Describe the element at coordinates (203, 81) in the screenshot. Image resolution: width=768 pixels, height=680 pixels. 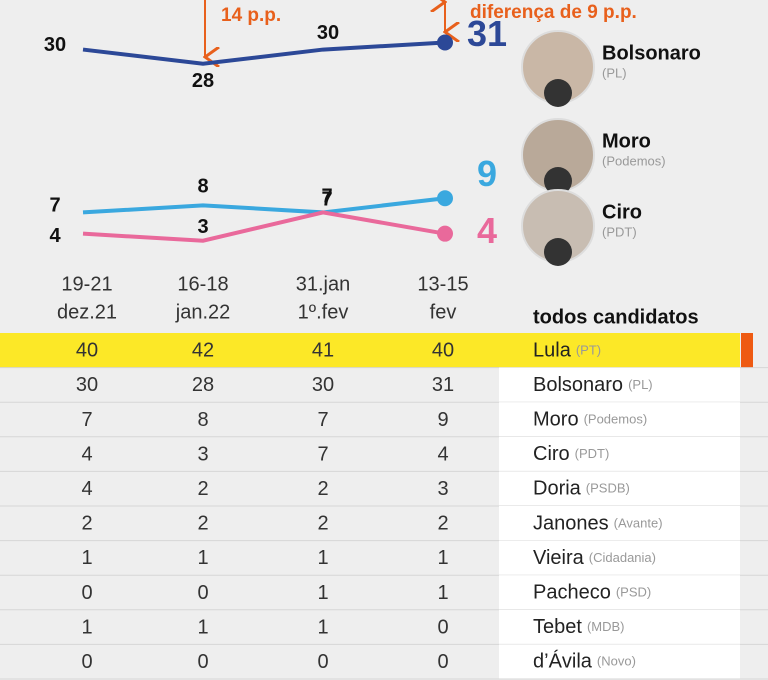
I see `data-label: 28` at that location.